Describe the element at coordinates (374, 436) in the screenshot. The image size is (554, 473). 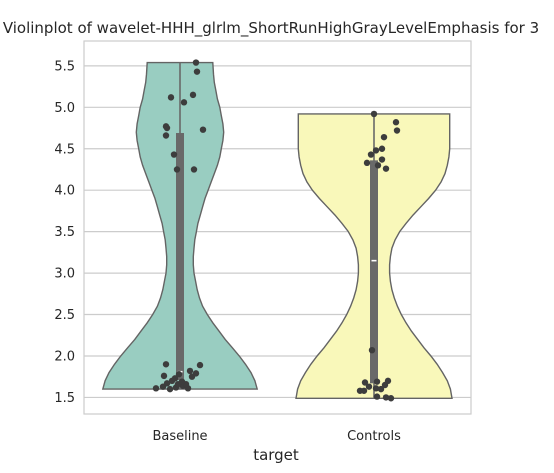
I see `x-tick-label: Controls` at that location.